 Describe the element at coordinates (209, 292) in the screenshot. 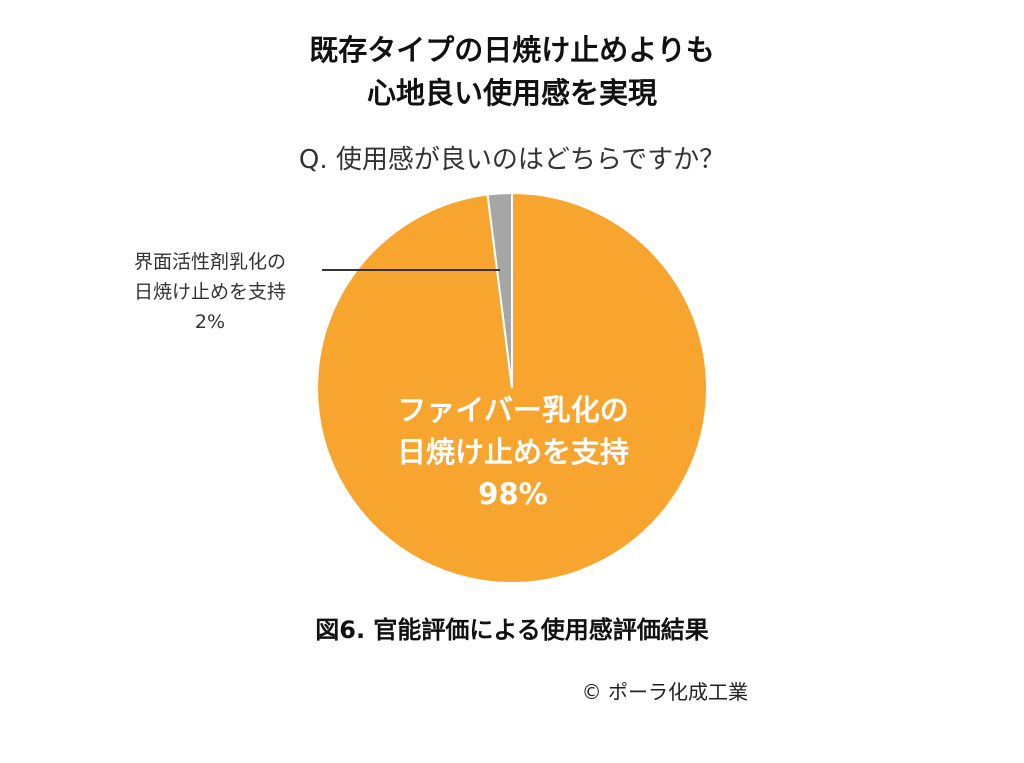

I see `minor-slice-label-line-2: 日焼け止めを支持` at that location.